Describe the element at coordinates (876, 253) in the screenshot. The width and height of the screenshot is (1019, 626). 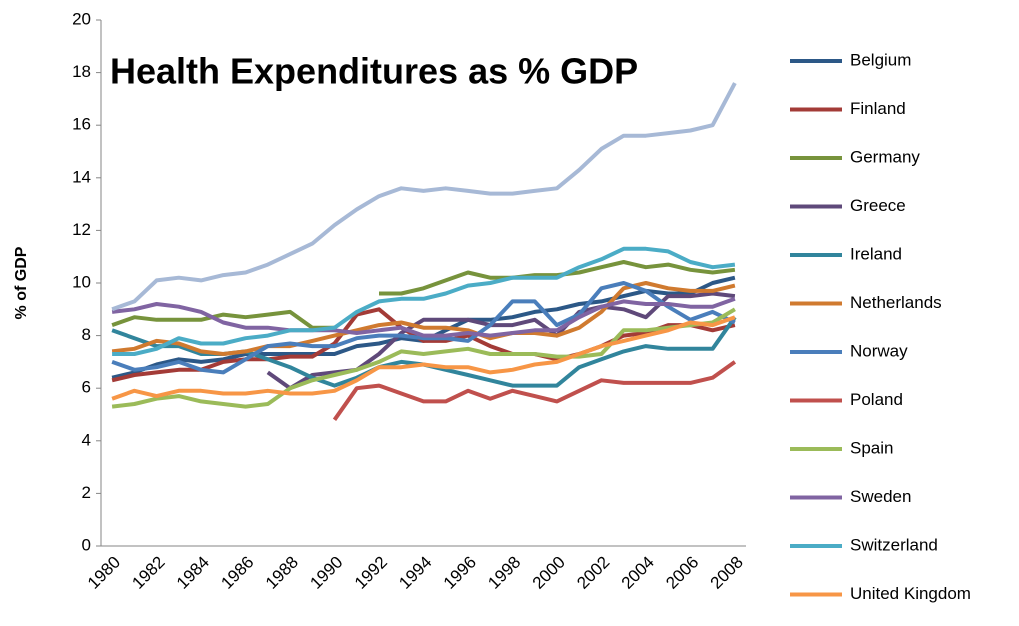
I see `legend-label: Ireland` at that location.